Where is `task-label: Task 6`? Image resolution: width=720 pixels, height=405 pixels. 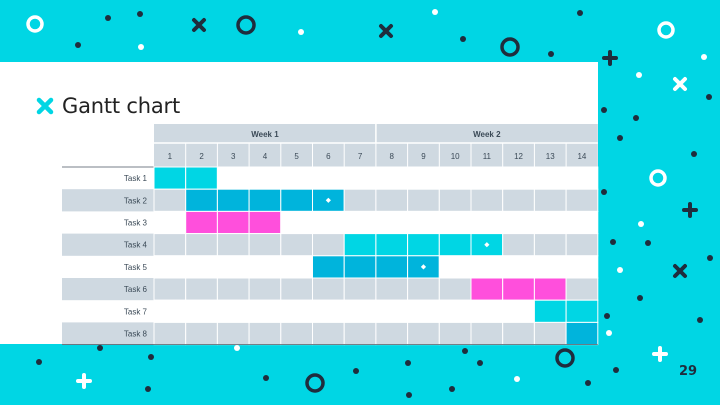
task-label: Task 6 is located at coordinates (136, 289).